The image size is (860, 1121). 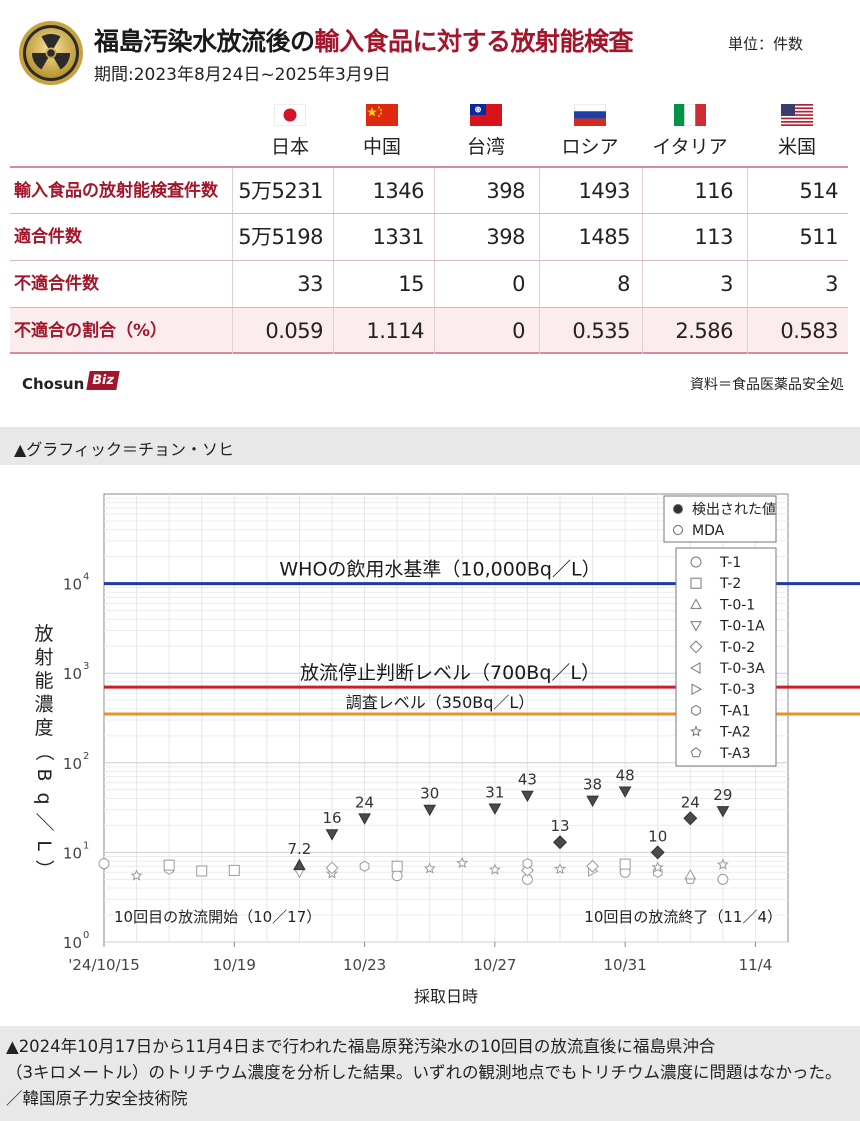 What do you see at coordinates (86, 666) in the screenshot?
I see `y-tick-exponent: 3` at bounding box center [86, 666].